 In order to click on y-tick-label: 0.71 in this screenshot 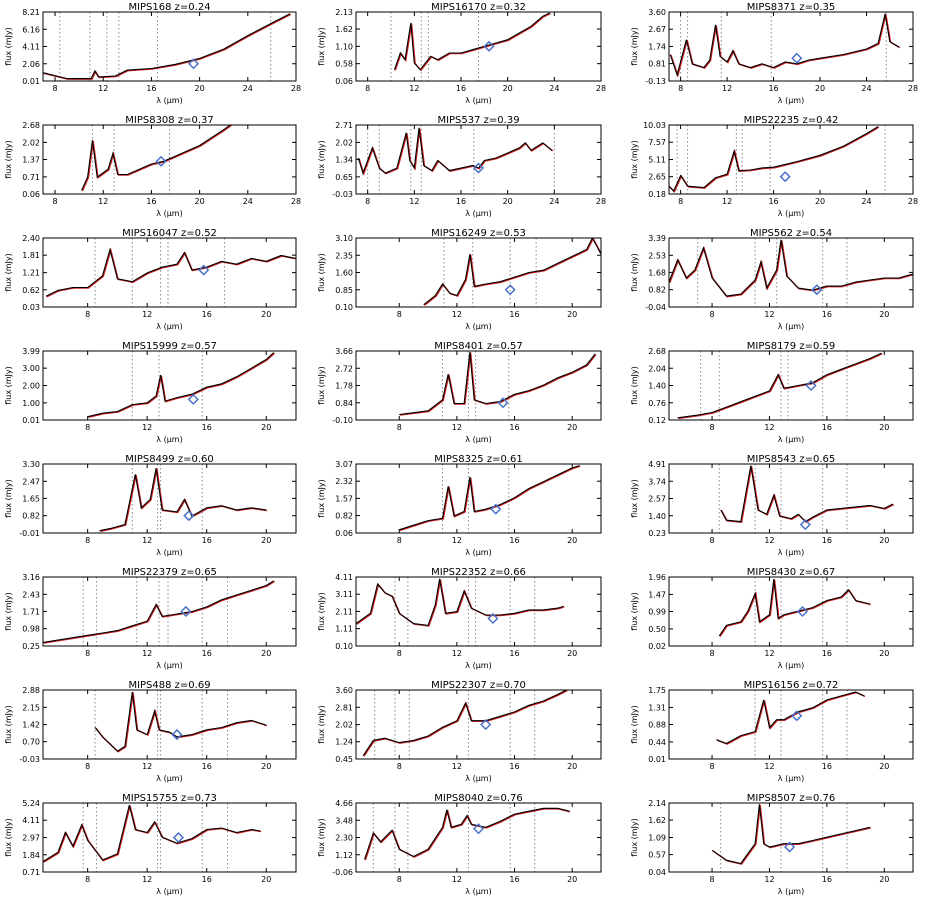, I will do `click(31, 177)`.